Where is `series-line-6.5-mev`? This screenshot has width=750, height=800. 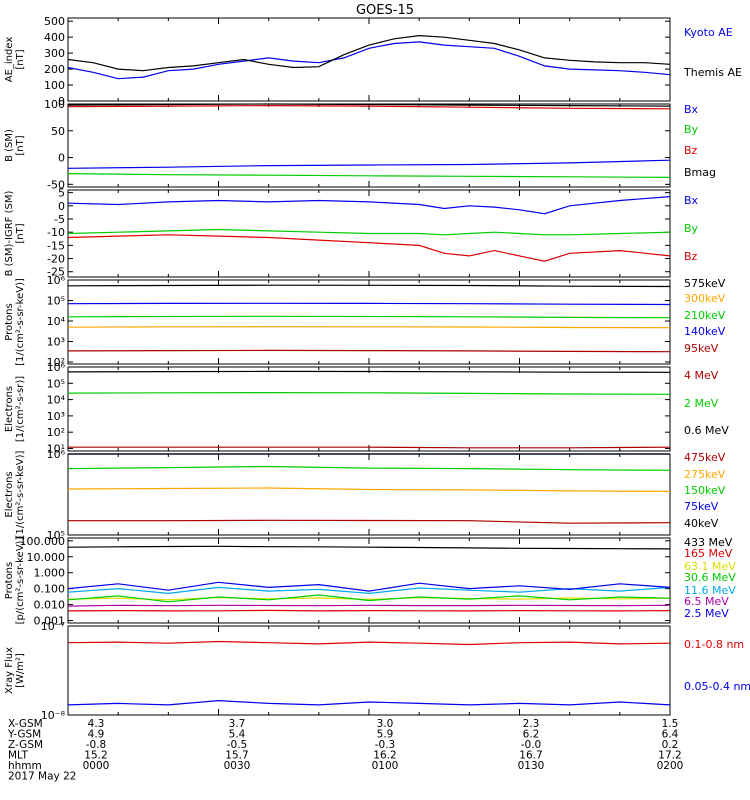 series-line-6.5-mev is located at coordinates (369, 605).